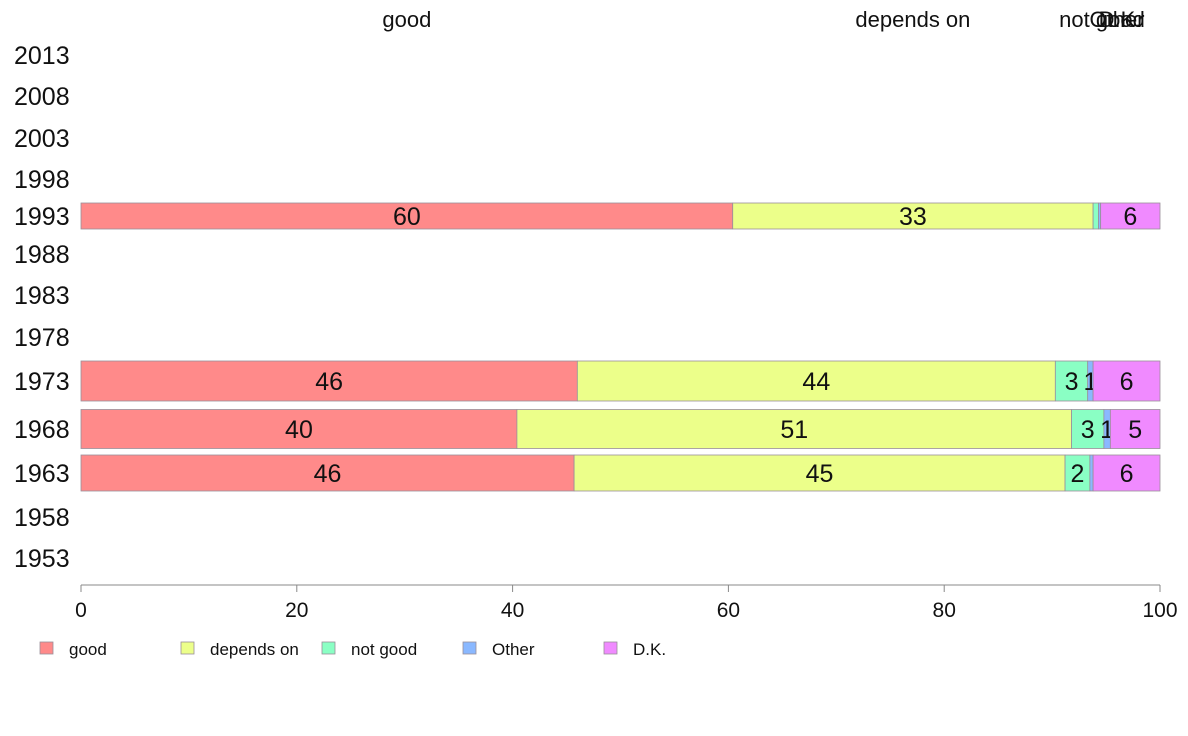 The width and height of the screenshot is (1188, 736). I want to click on legend-swatch-depends-on, so click(187, 648).